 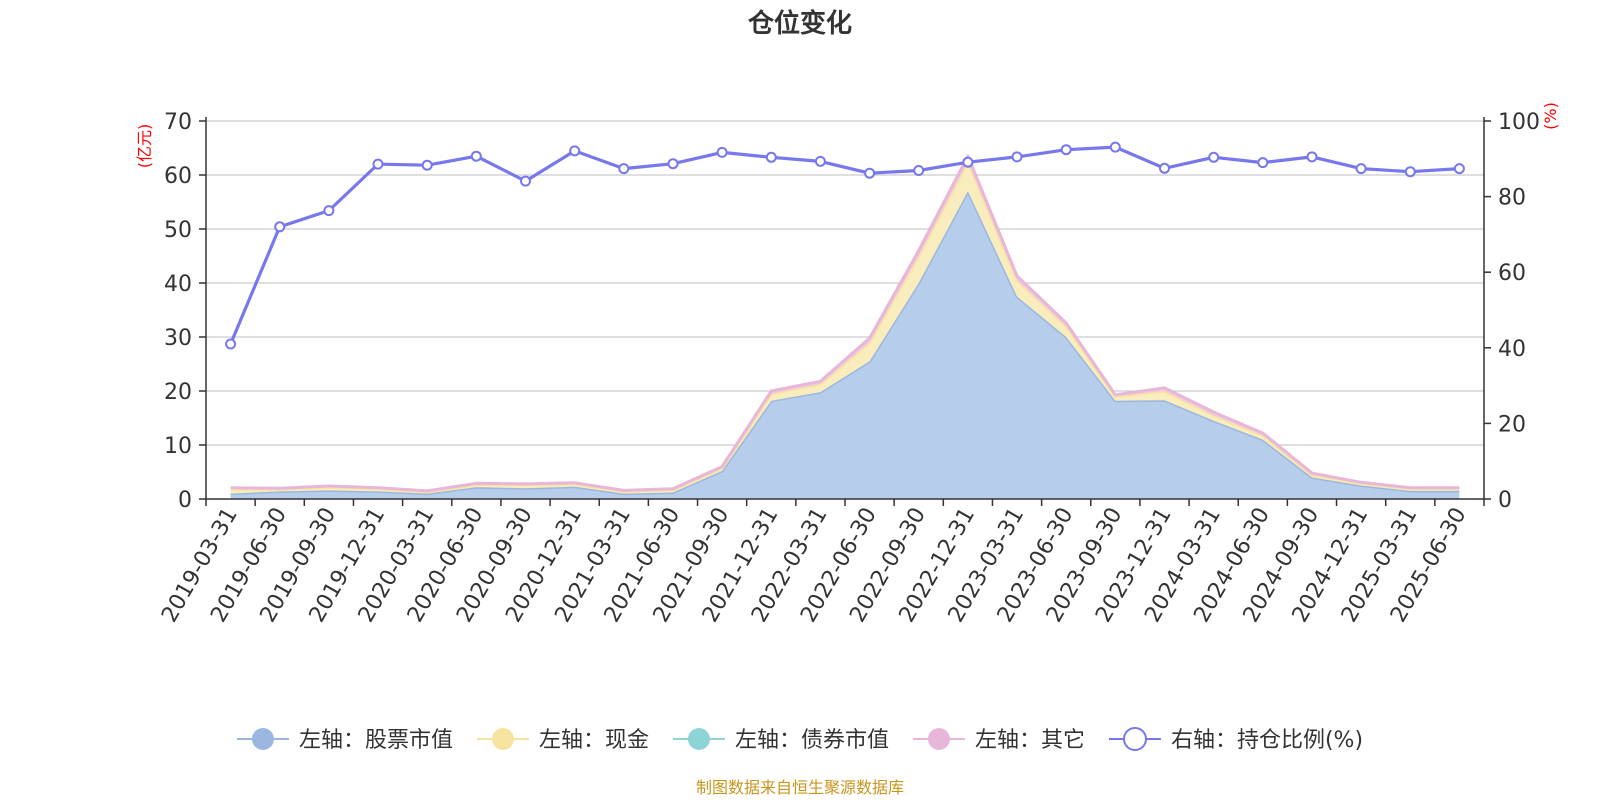 I want to click on legend-item: 左轴：其它, so click(x=998, y=740).